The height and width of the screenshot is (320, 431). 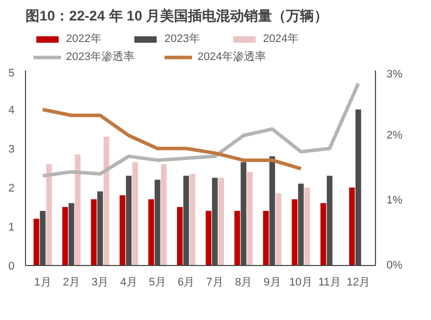 I want to click on y-tick-label: 3, so click(x=11, y=150).